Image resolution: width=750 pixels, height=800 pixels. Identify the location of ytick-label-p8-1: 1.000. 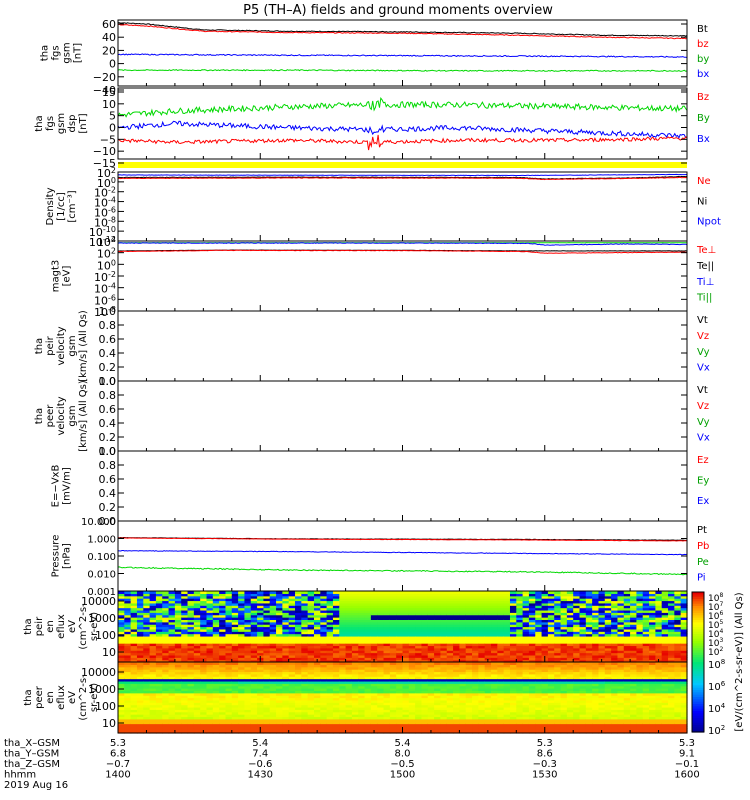
(101, 540).